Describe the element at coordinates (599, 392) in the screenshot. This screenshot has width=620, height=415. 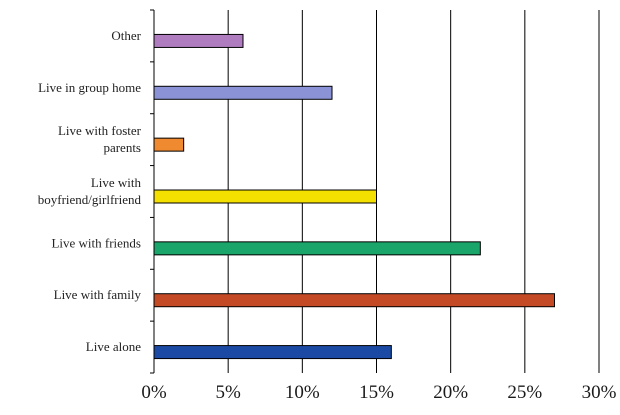
I see `x-tick-label: 30%` at that location.